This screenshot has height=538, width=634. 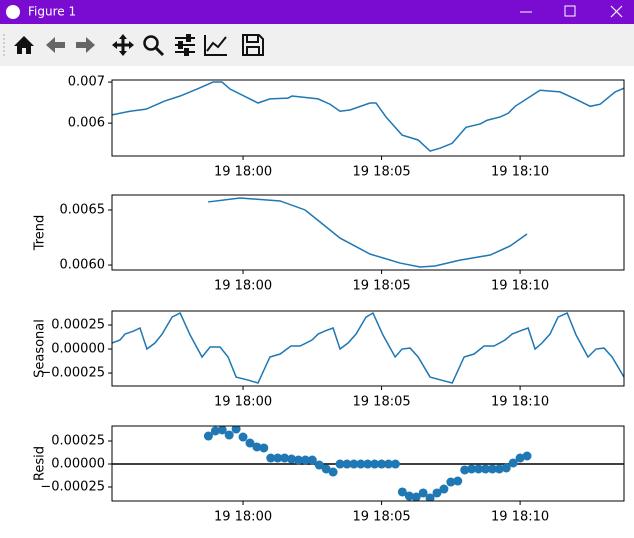 I want to click on edit-axes-button, so click(x=215, y=45).